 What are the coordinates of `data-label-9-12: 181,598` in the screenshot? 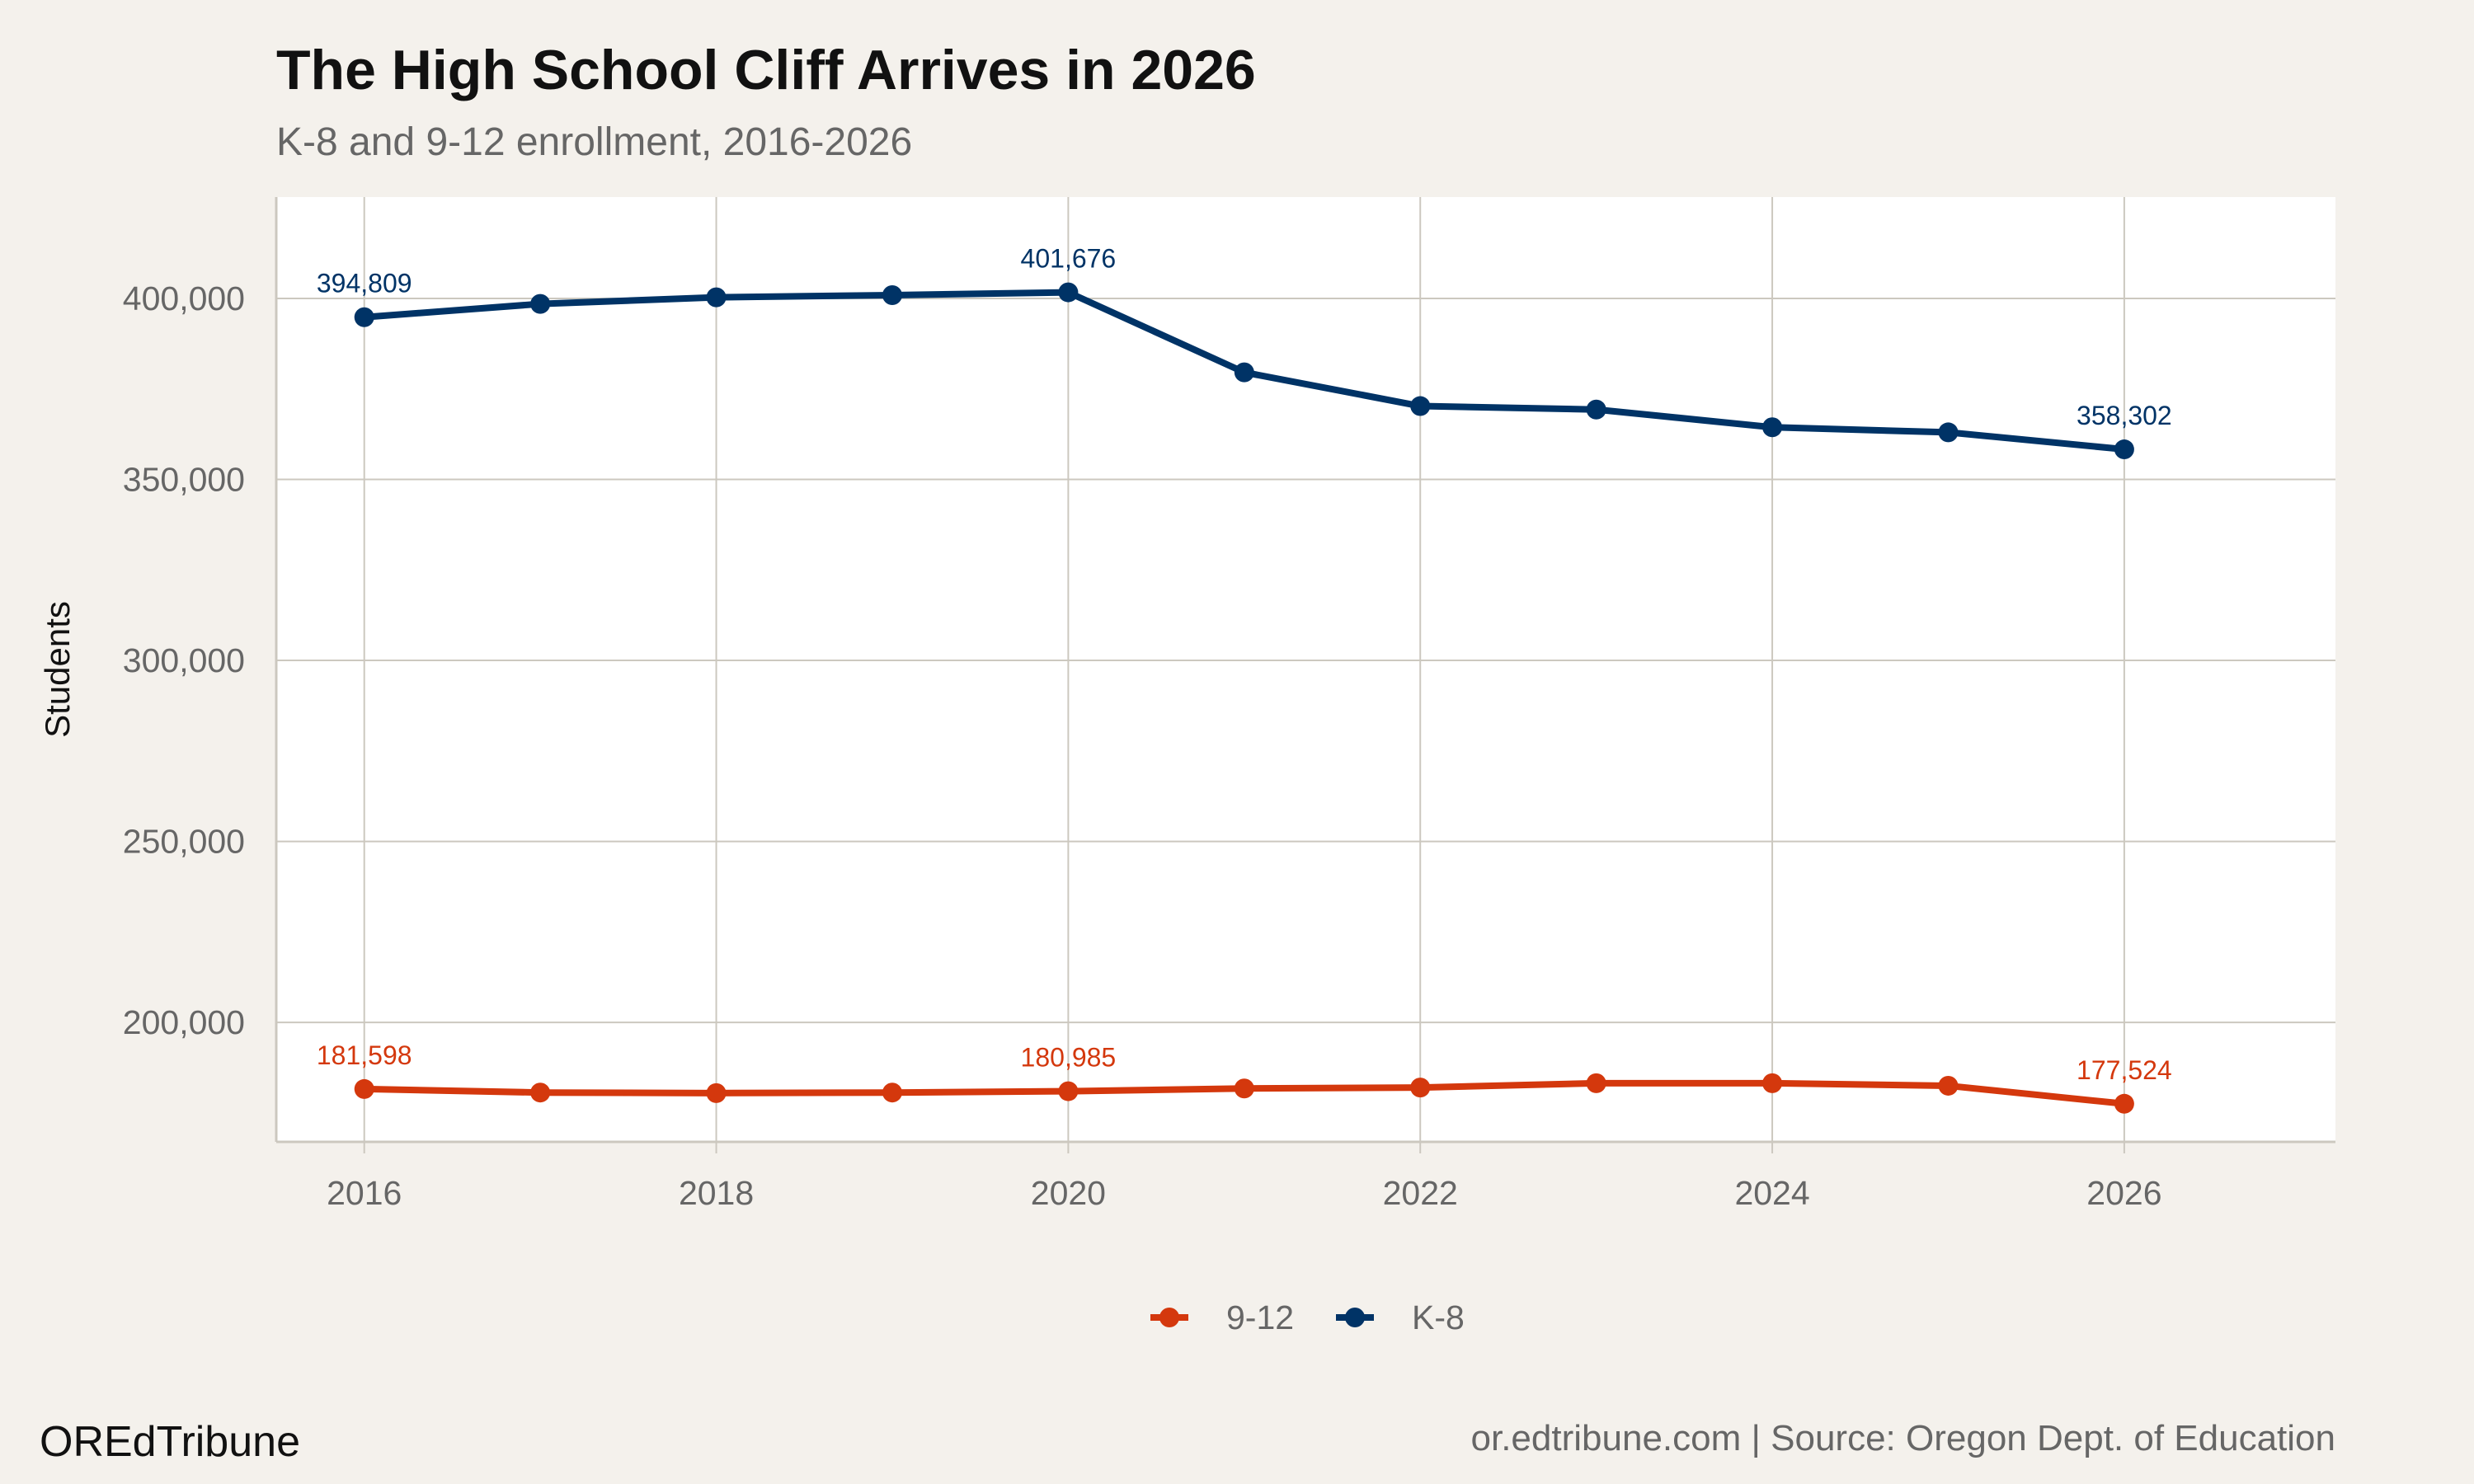 It's located at (364, 1055).